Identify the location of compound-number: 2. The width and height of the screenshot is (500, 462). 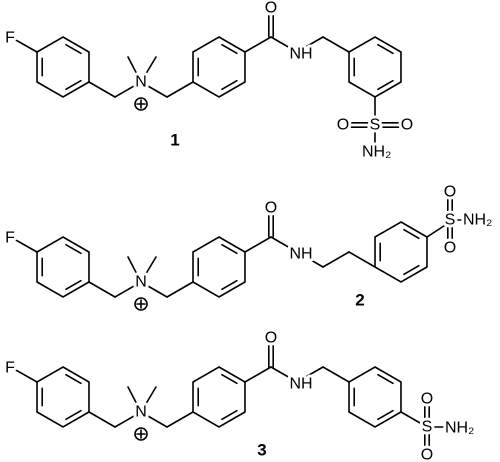
(359, 300).